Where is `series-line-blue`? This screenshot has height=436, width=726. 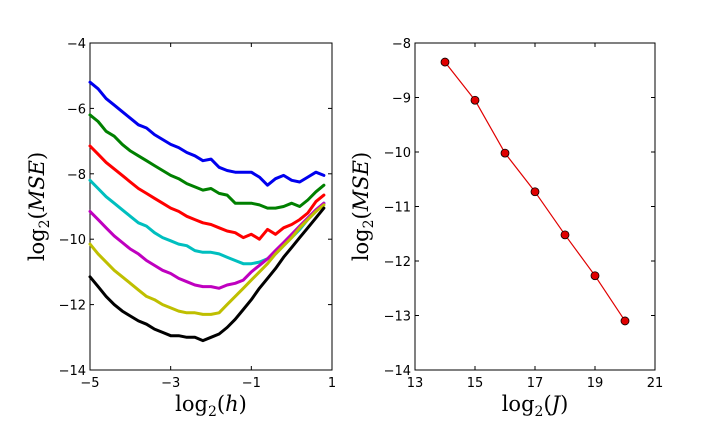
series-line-blue is located at coordinates (207, 133).